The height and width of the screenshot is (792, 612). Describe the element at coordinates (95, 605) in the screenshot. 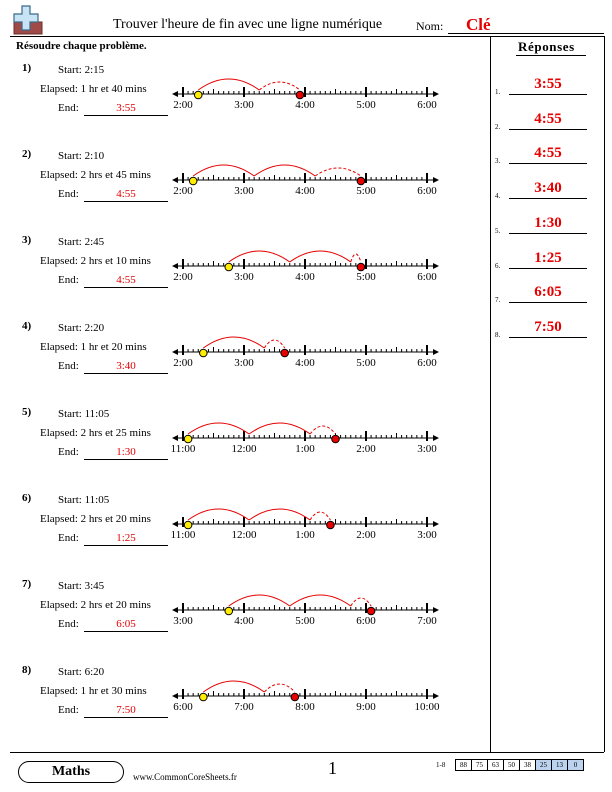

I see `elapsed-time: Elapsed: 2 hrs et 20 mins` at that location.